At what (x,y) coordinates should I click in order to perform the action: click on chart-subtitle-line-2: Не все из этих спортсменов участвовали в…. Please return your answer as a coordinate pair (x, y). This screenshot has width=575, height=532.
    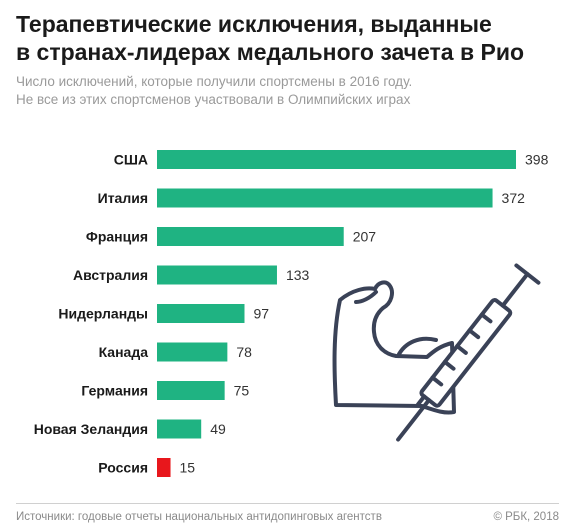
    Looking at the image, I should click on (213, 99).